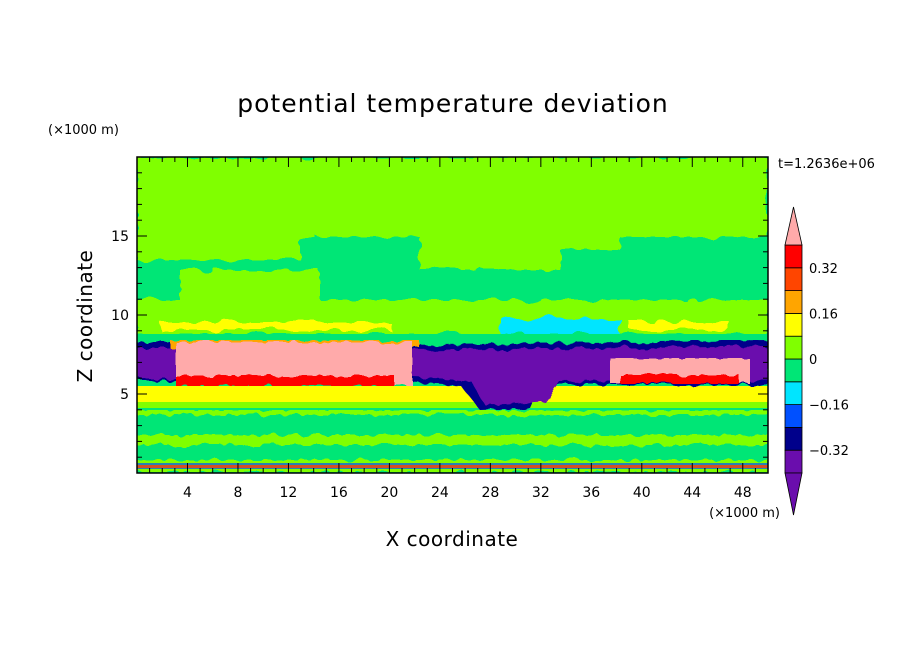 The width and height of the screenshot is (904, 654). Describe the element at coordinates (440, 493) in the screenshot. I see `x-tick-label: 24` at that location.